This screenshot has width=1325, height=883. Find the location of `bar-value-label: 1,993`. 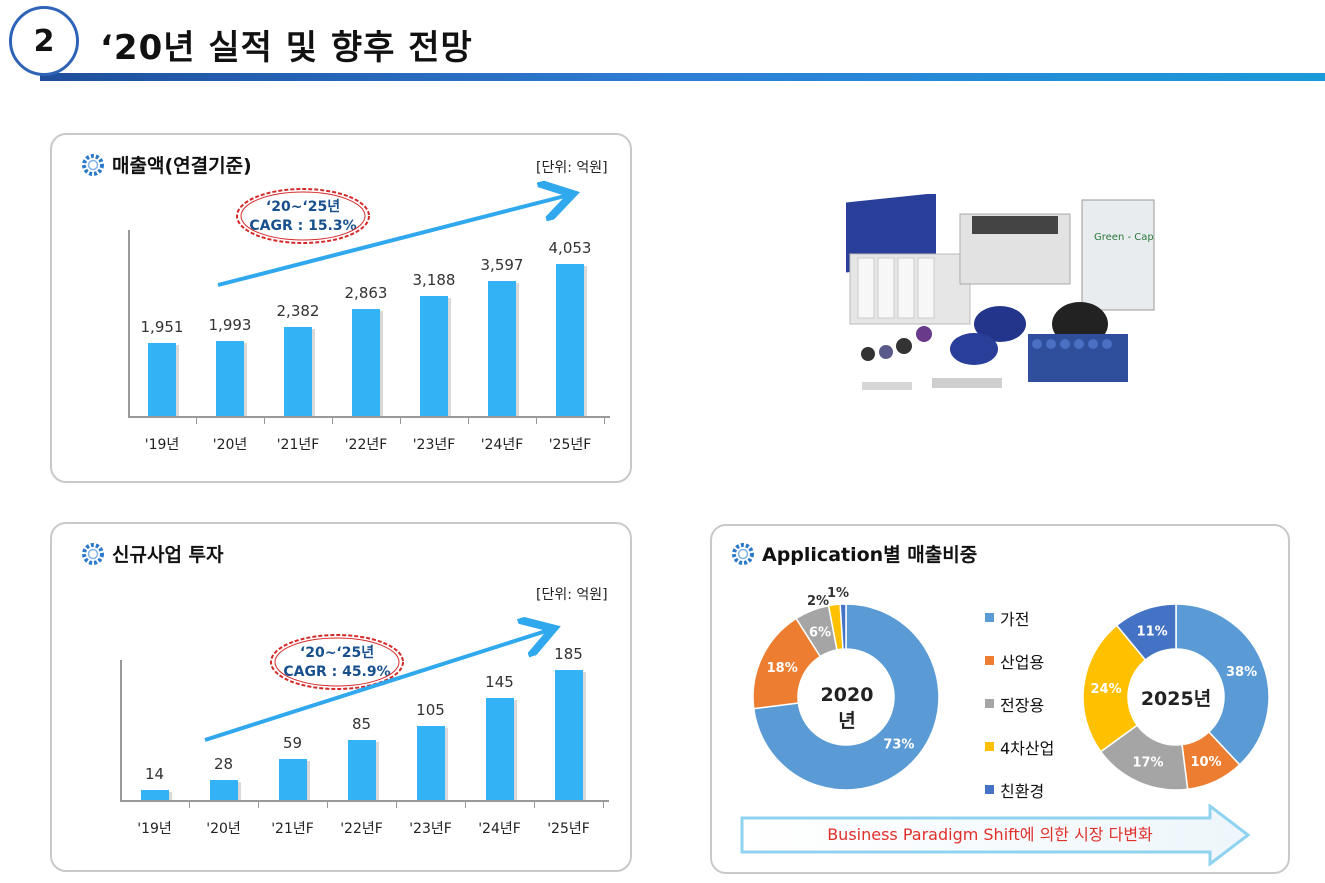

bar-value-label: 1,993 is located at coordinates (230, 325).